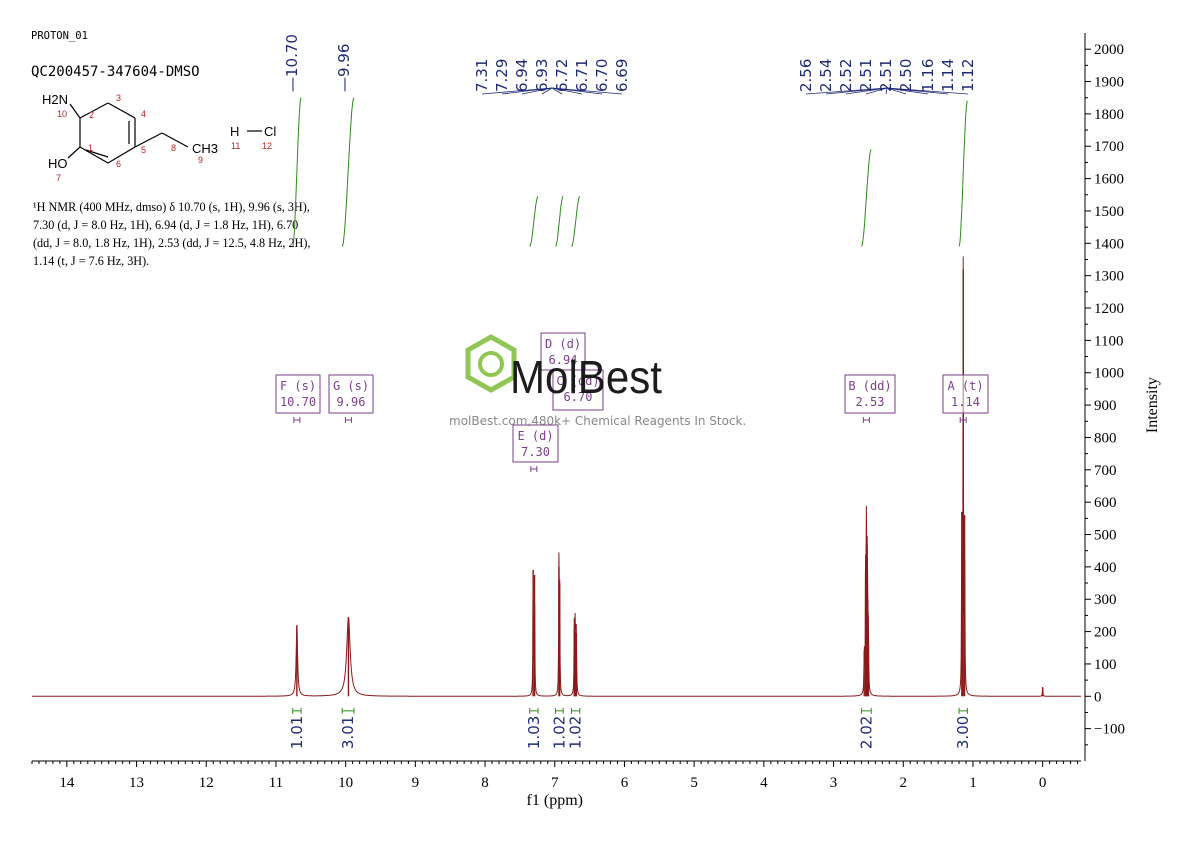 The width and height of the screenshot is (1190, 841). Describe the element at coordinates (270, 131) in the screenshot. I see `chlorine-label: Cl` at that location.